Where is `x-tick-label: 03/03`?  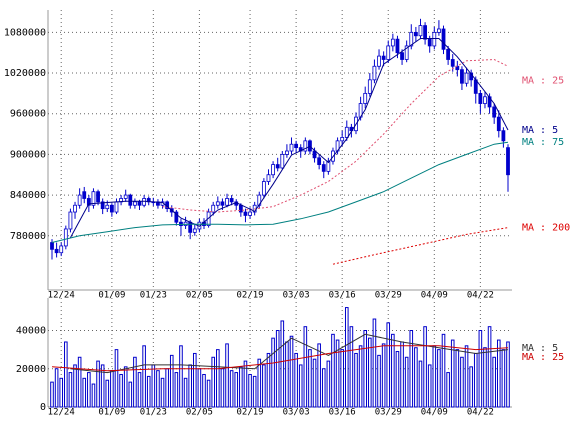 x-tick-label: 03/03 is located at coordinates (296, 413).